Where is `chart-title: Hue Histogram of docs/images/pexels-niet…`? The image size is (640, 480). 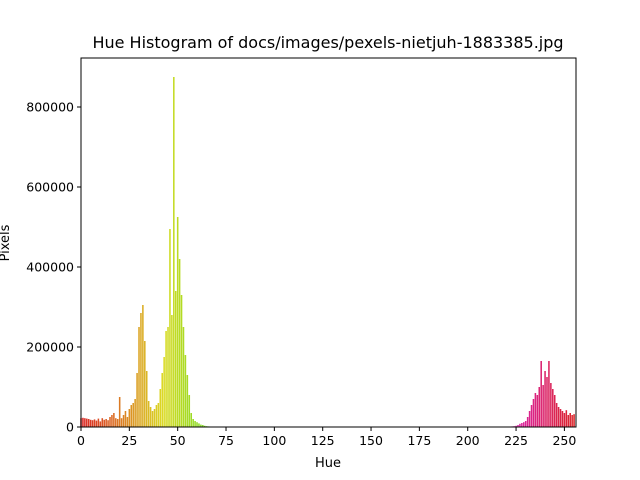 chart-title: Hue Histogram of docs/images/pexels-niet… is located at coordinates (327, 42).